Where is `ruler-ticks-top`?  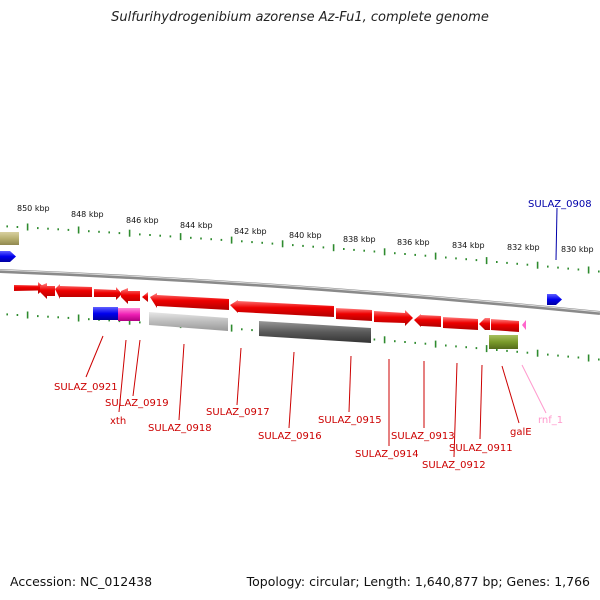 ruler-ticks-top is located at coordinates (303, 248).